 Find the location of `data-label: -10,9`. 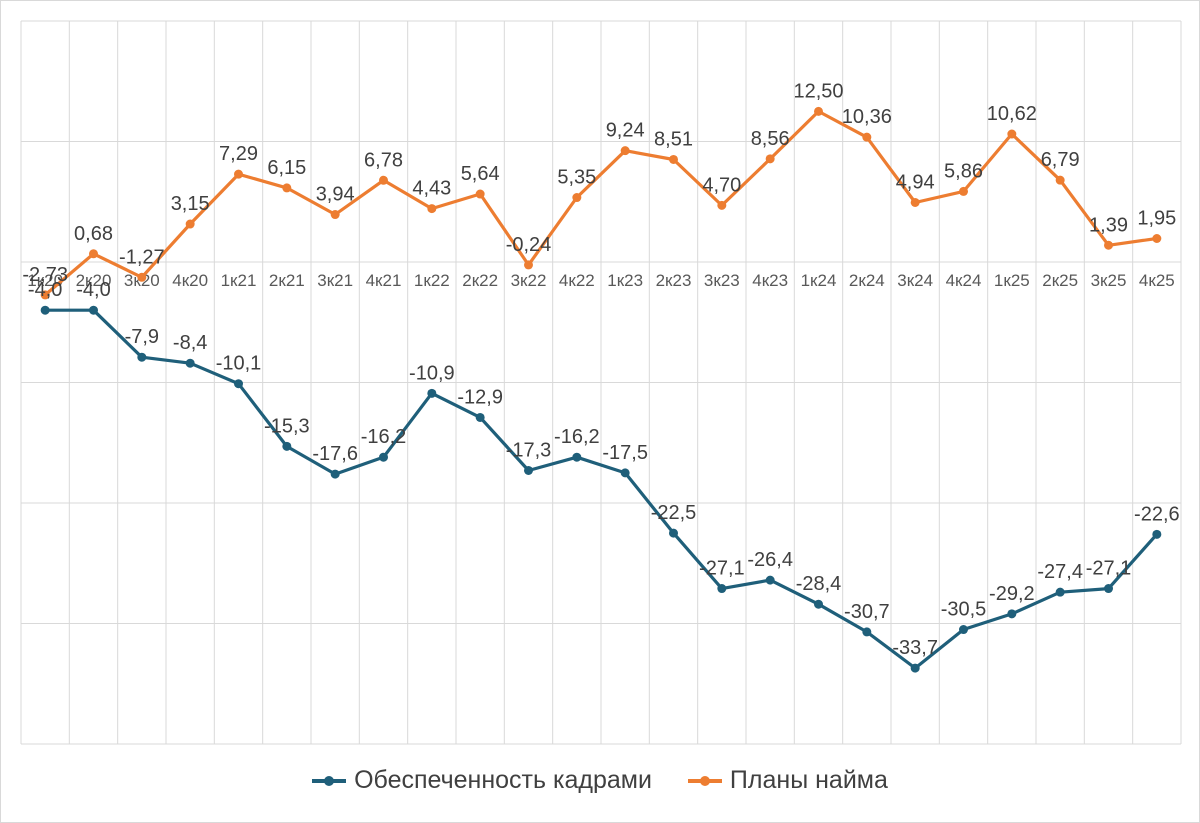

data-label: -10,9 is located at coordinates (432, 373).